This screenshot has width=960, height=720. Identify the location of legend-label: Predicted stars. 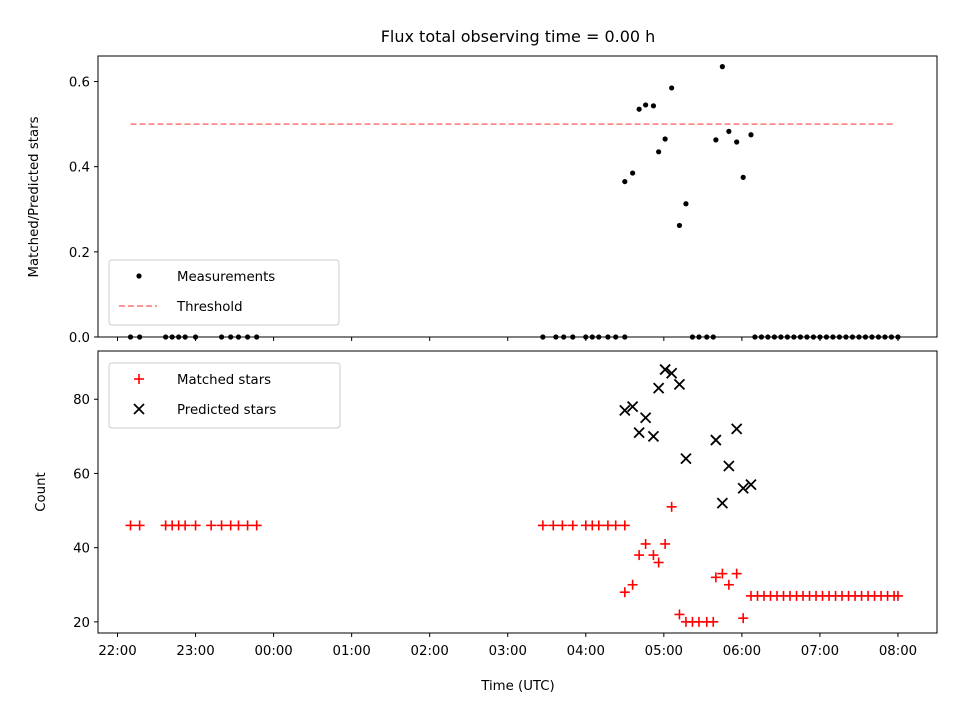
(226, 410).